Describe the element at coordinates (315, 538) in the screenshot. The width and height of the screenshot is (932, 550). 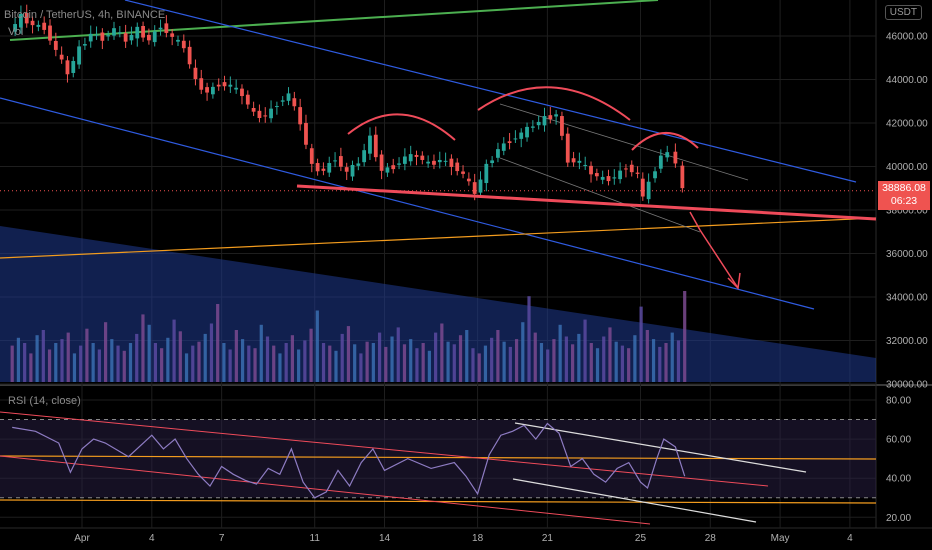
I see `time-tick-label: 11` at that location.